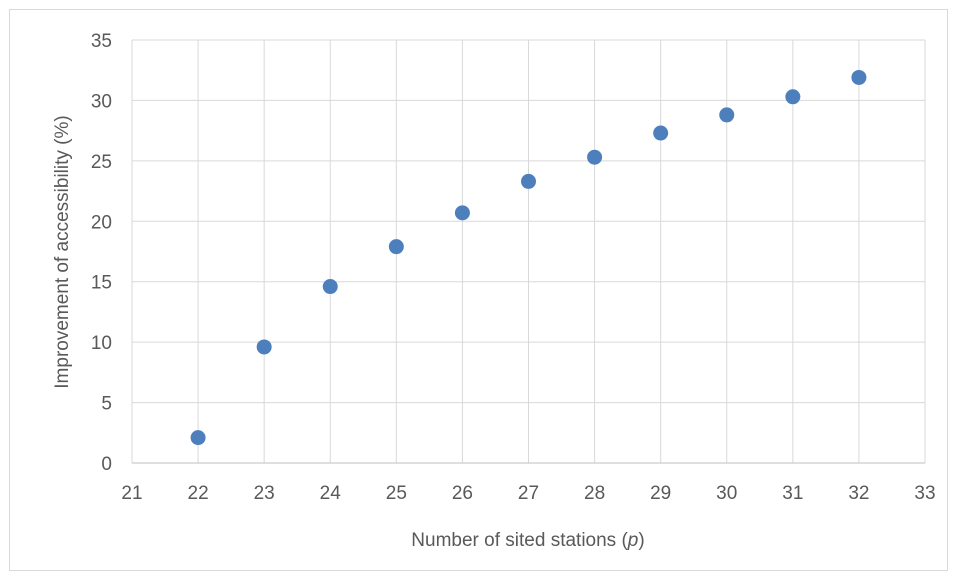 Image resolution: width=957 pixels, height=579 pixels. I want to click on x-tick-label: 28, so click(594, 493).